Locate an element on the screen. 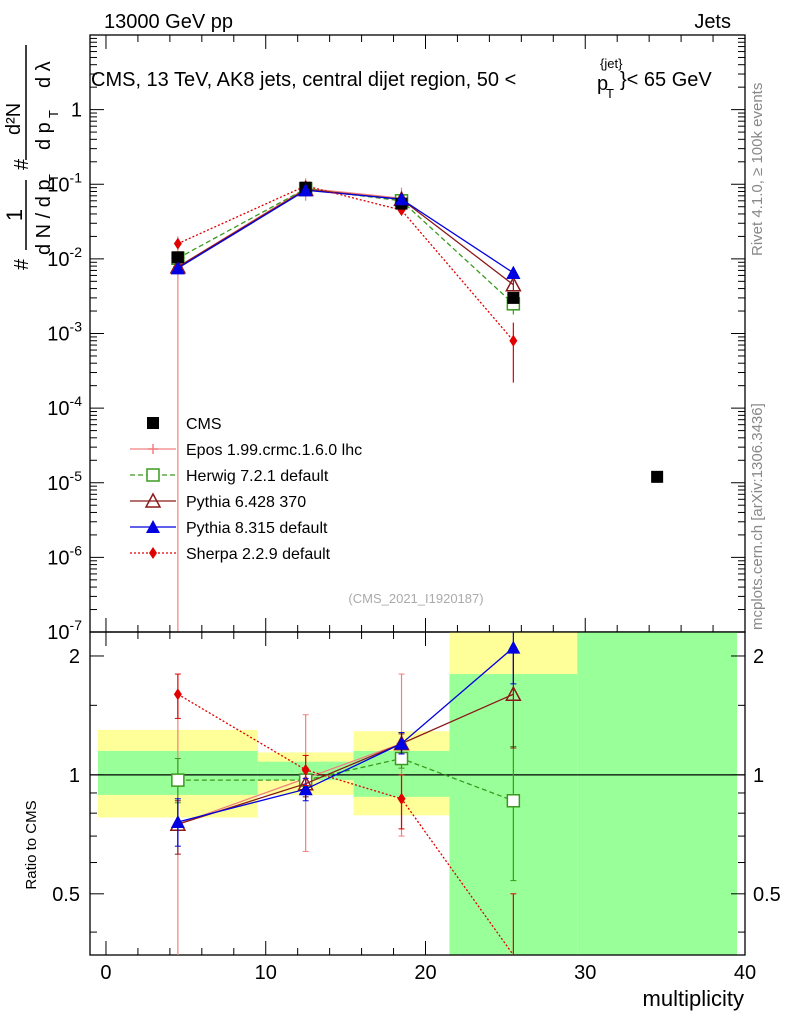  legend-label-4: Sherpa 2.2.9 default is located at coordinates (258, 554).